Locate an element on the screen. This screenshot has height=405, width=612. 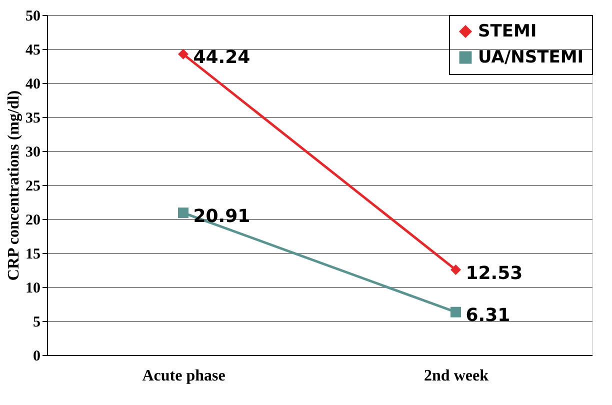
data-label: 12.53 is located at coordinates (494, 273).